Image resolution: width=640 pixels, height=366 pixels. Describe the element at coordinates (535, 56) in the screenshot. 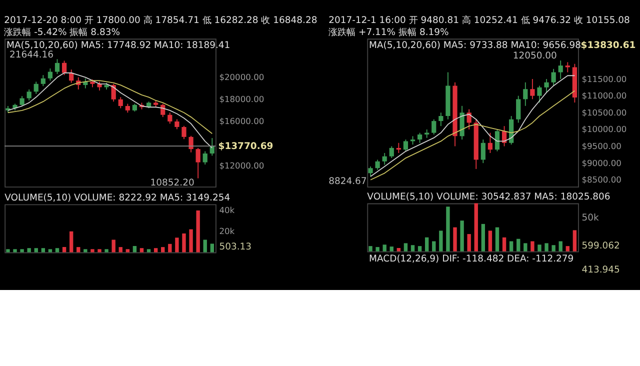

I see `annotation: 12050.00` at that location.